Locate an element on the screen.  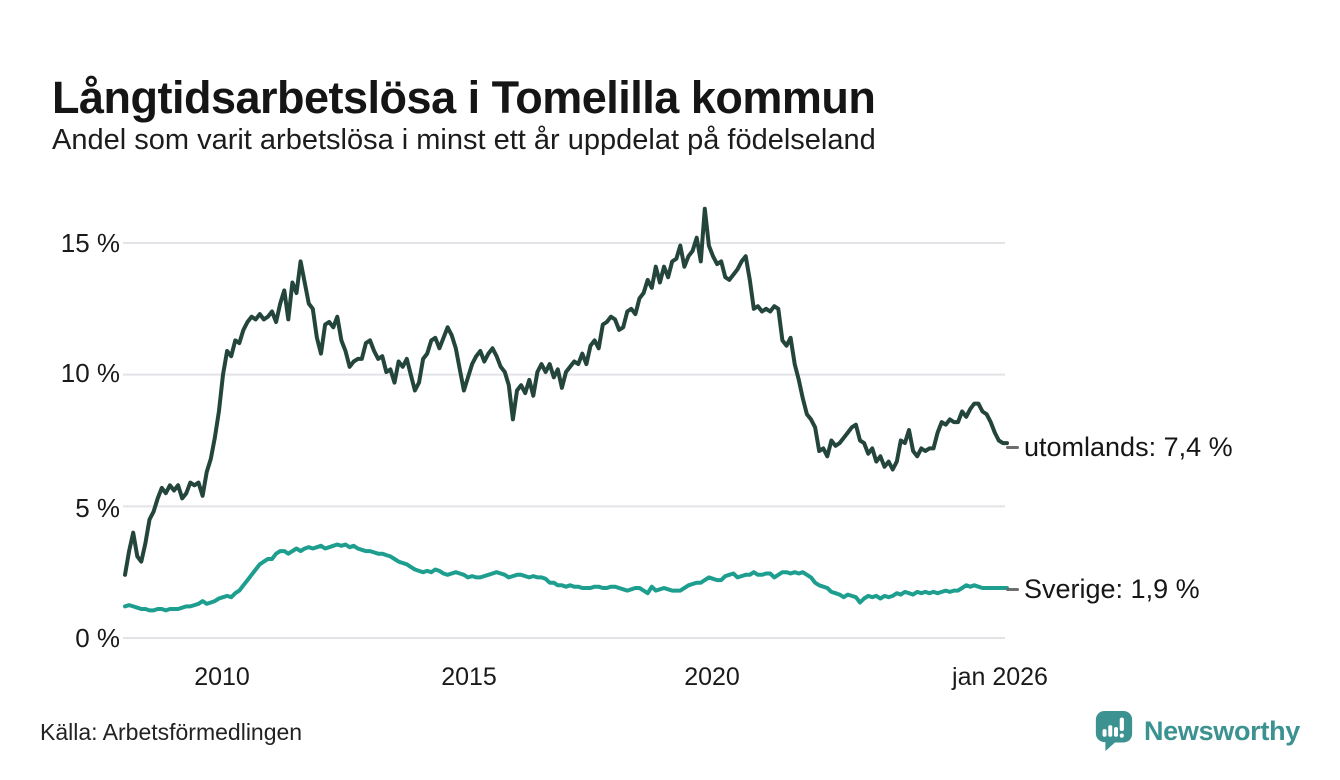
y-axis-tick-10: 10 % is located at coordinates (90, 373).